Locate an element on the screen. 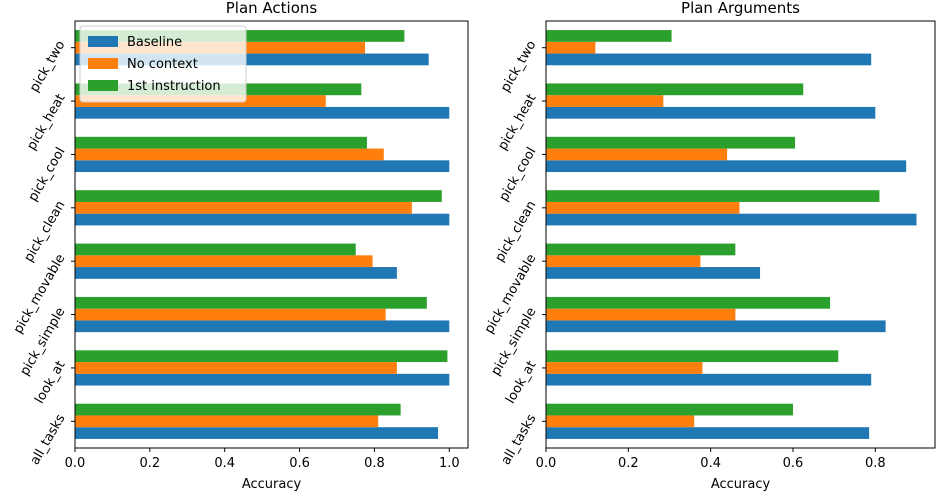 This screenshot has width=941, height=500. legend-swatch-no-context is located at coordinates (103, 63).